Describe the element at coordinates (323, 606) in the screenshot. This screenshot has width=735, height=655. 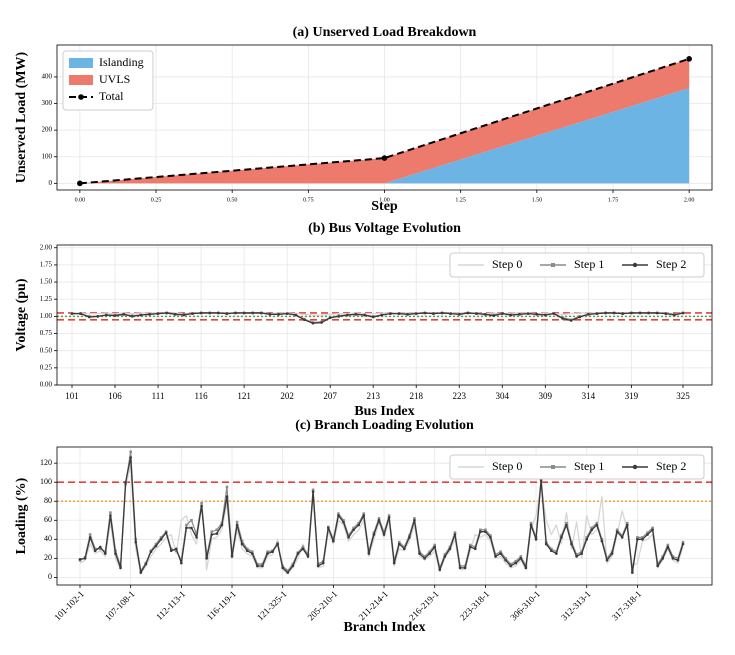
I see `x-tick-label: 205-210-1` at that location.